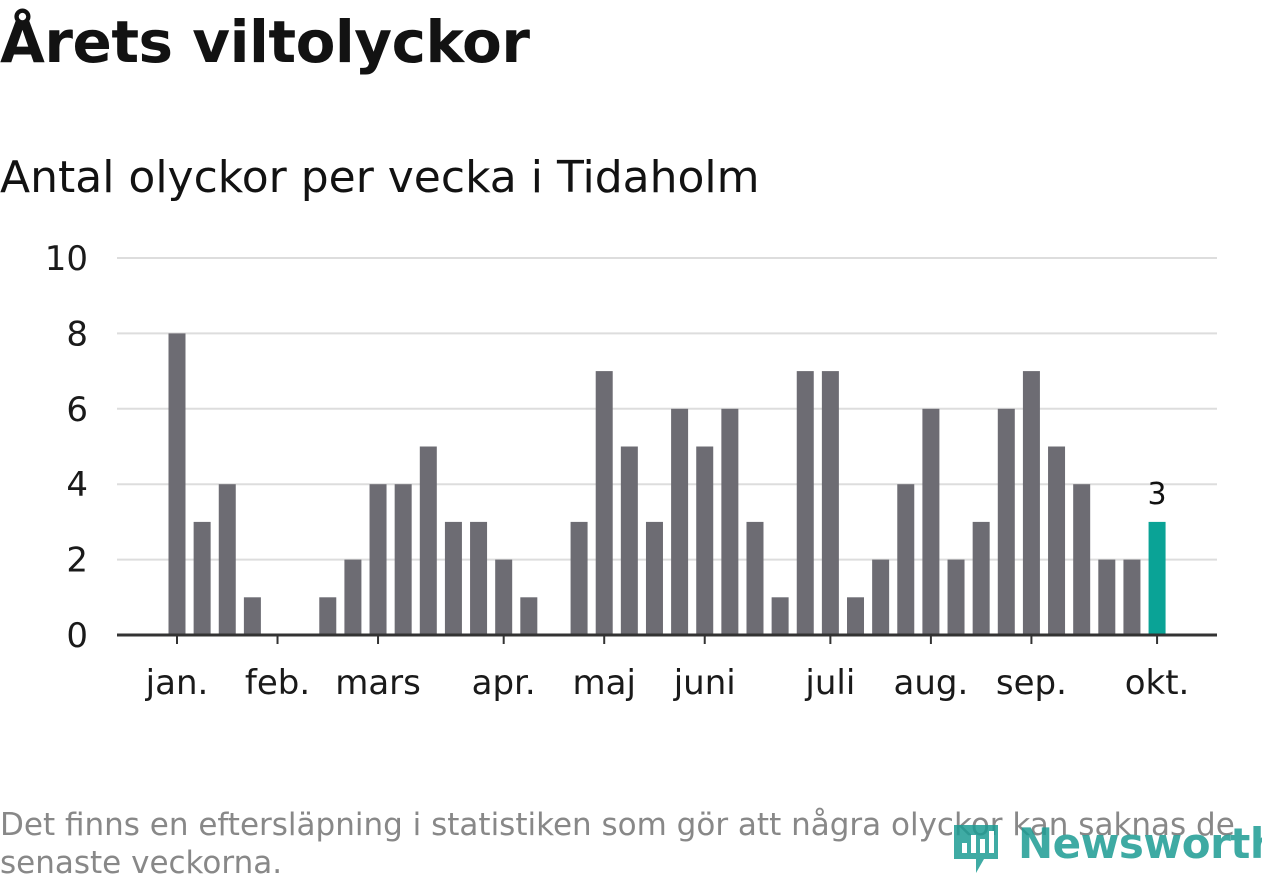 The width and height of the screenshot is (1262, 882). What do you see at coordinates (66, 447) in the screenshot?
I see `y-axis-ticks: 0 2 4 6 8 10` at bounding box center [66, 447].